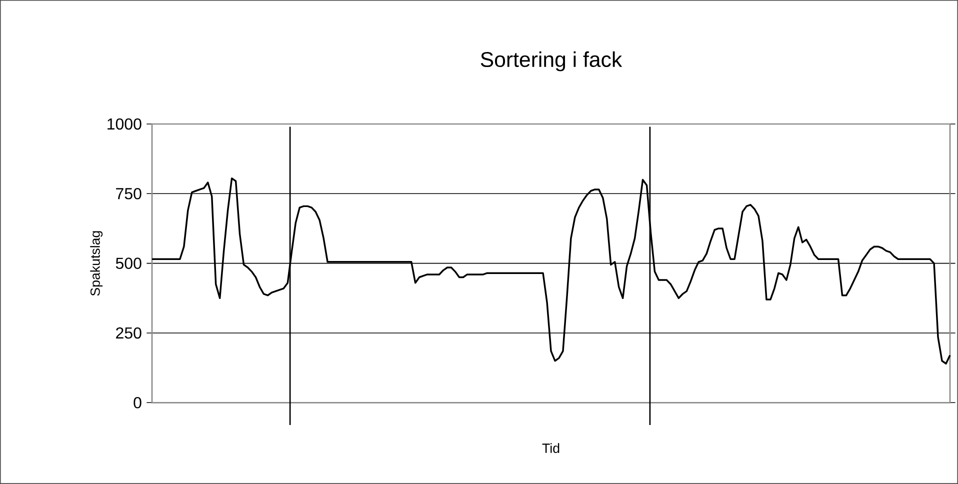  I want to click on y-tick-label: 250, so click(129, 333).